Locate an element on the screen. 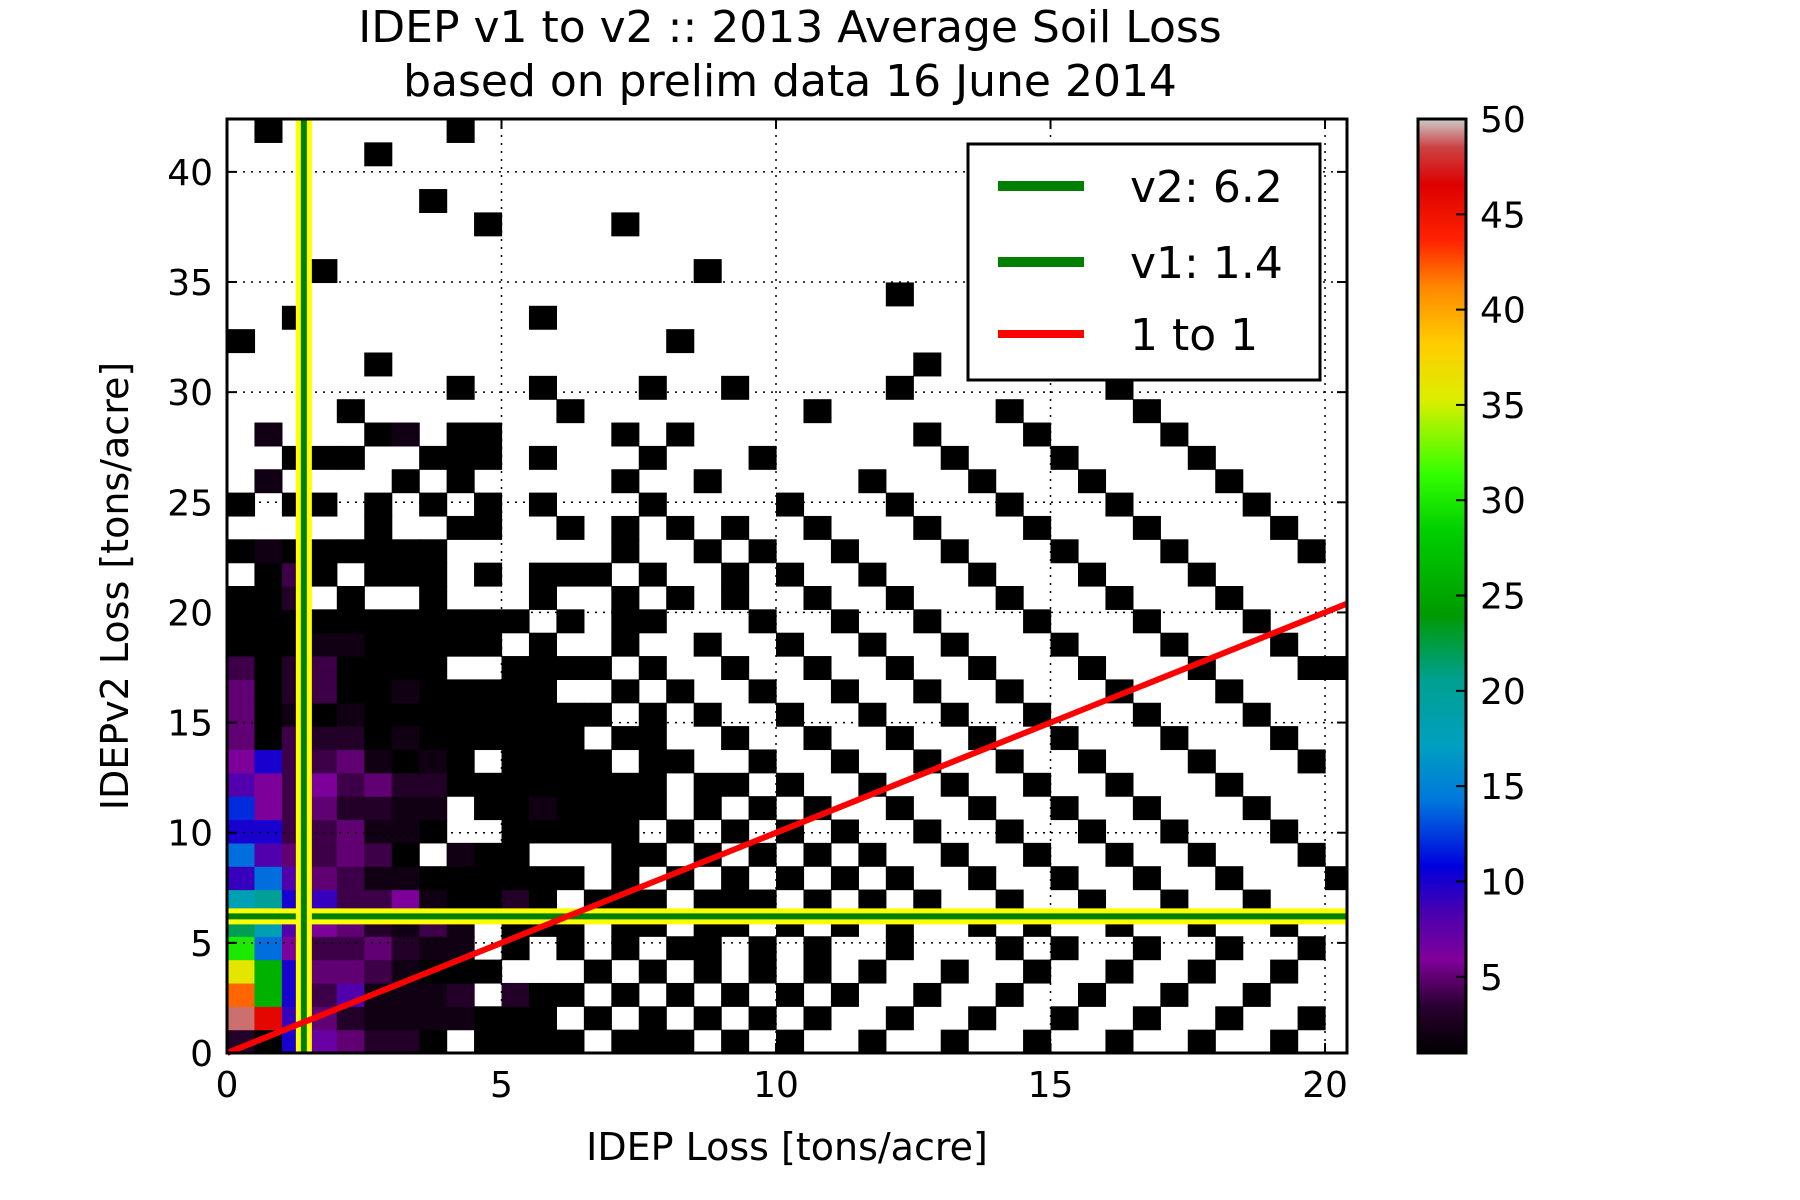 The width and height of the screenshot is (1800, 1200). legend: v2: 6.2 v1: 1.4 1 to 1 is located at coordinates (1144, 262).